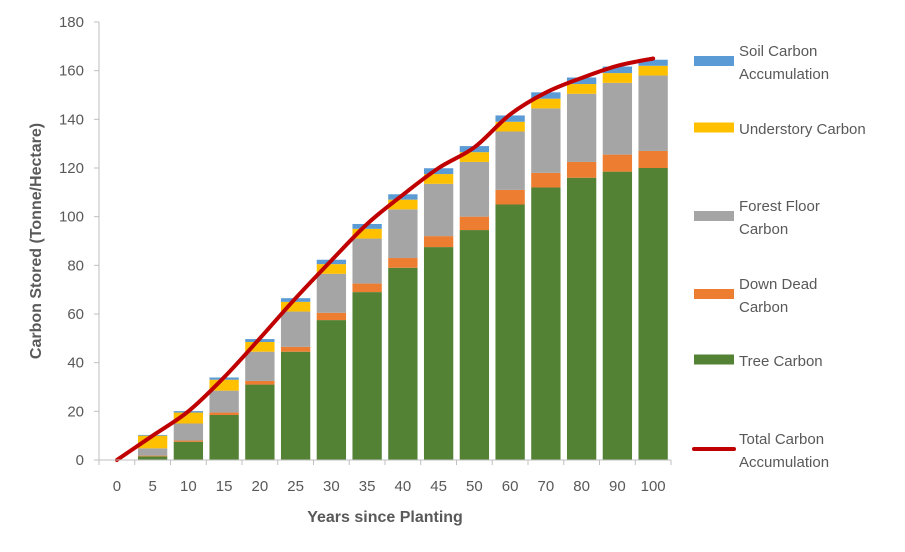 The image size is (905, 552). What do you see at coordinates (510, 486) in the screenshot?
I see `x-tick-label: 60` at bounding box center [510, 486].